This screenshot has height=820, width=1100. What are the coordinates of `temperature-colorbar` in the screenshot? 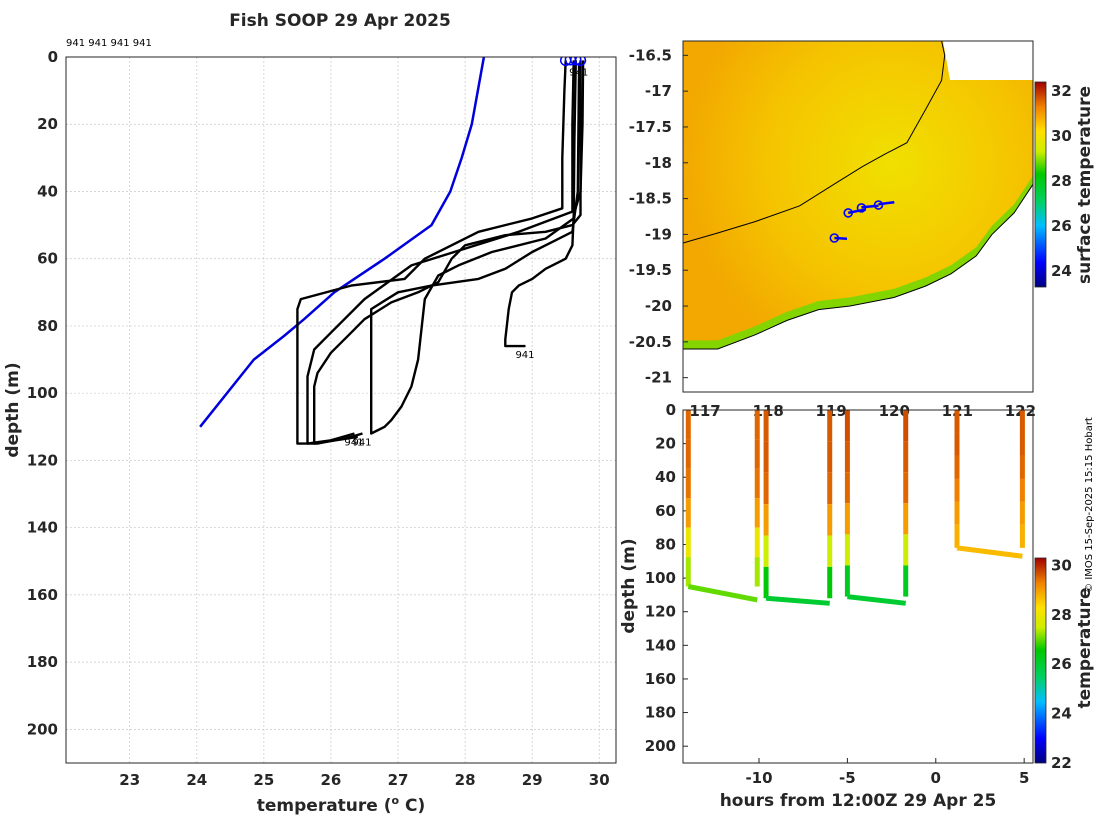 It's located at (1040, 660).